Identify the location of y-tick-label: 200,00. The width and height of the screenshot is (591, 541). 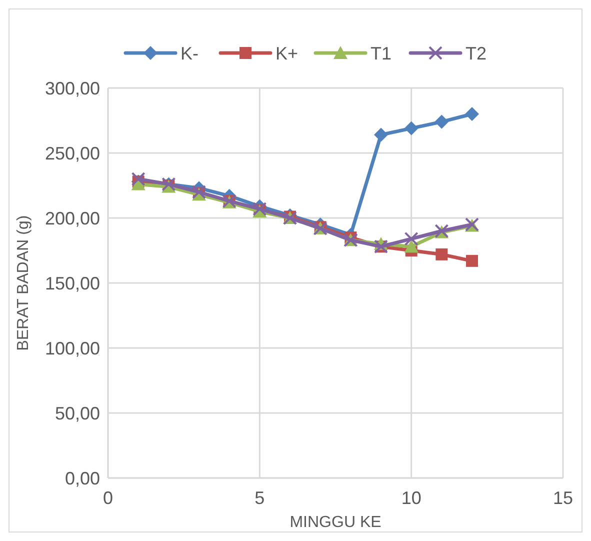
(72, 218).